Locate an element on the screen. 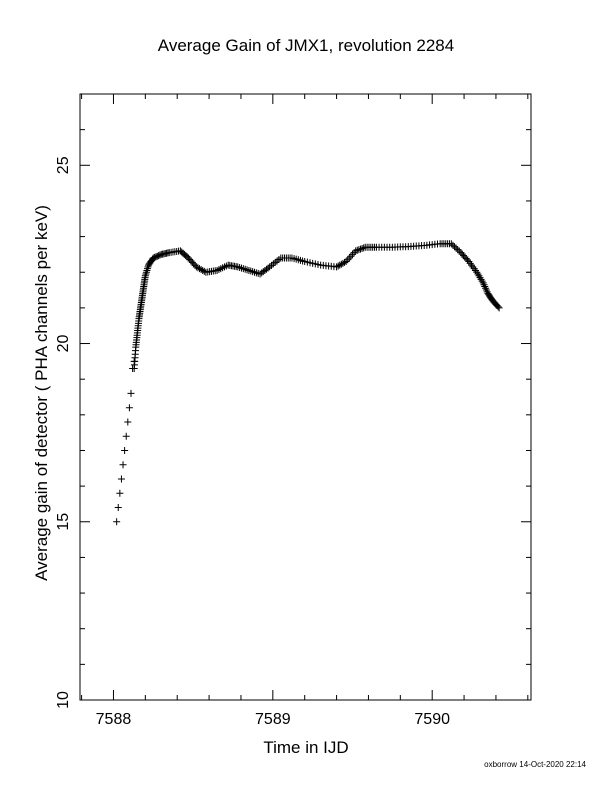  y-tick-label: 25 is located at coordinates (63, 165).